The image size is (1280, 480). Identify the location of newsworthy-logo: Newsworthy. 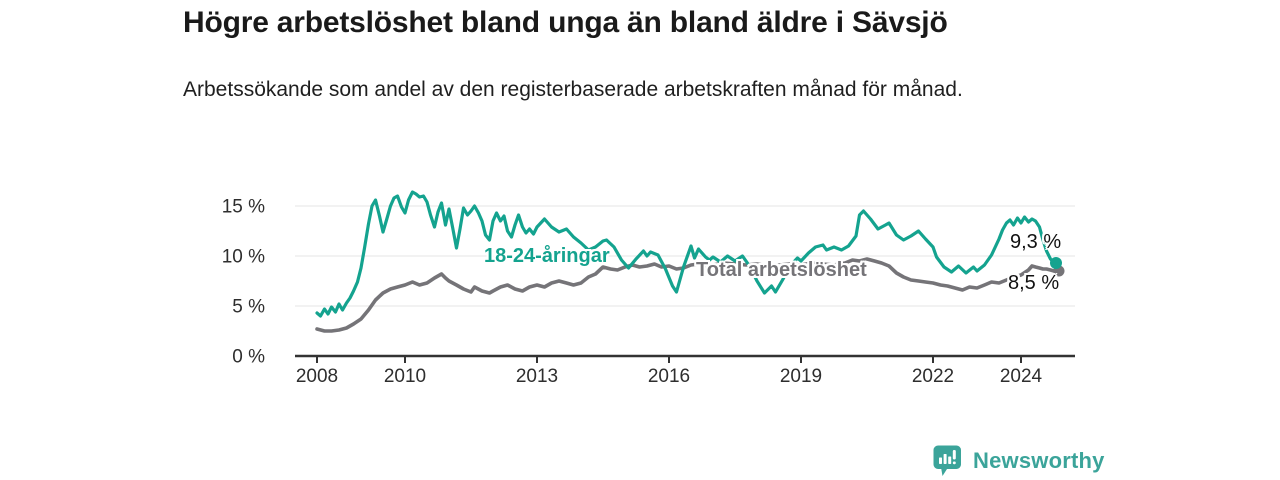
(1019, 461).